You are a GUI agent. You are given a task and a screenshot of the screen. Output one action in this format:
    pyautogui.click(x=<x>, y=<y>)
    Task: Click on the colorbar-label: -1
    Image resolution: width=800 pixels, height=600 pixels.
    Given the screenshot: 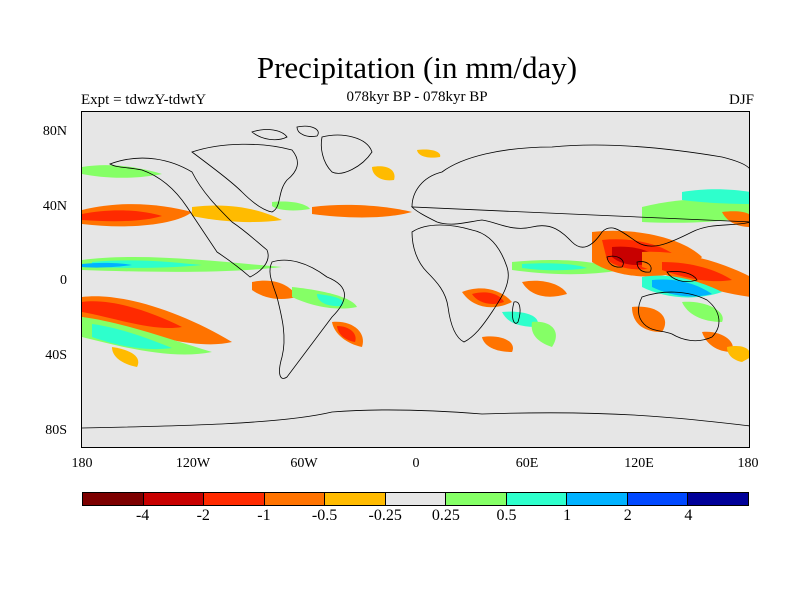 What is the action you would take?
    pyautogui.click(x=264, y=515)
    